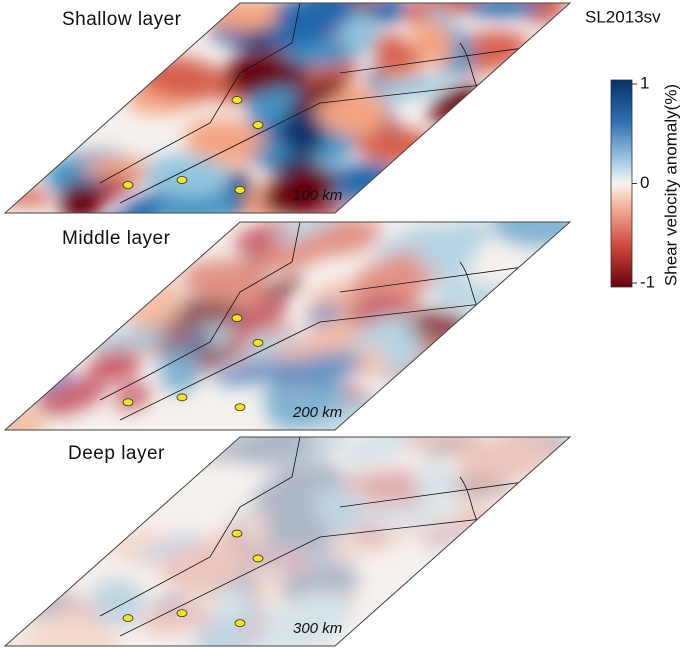  What do you see at coordinates (116, 238) in the screenshot?
I see `layer-label: Middle layer` at bounding box center [116, 238].